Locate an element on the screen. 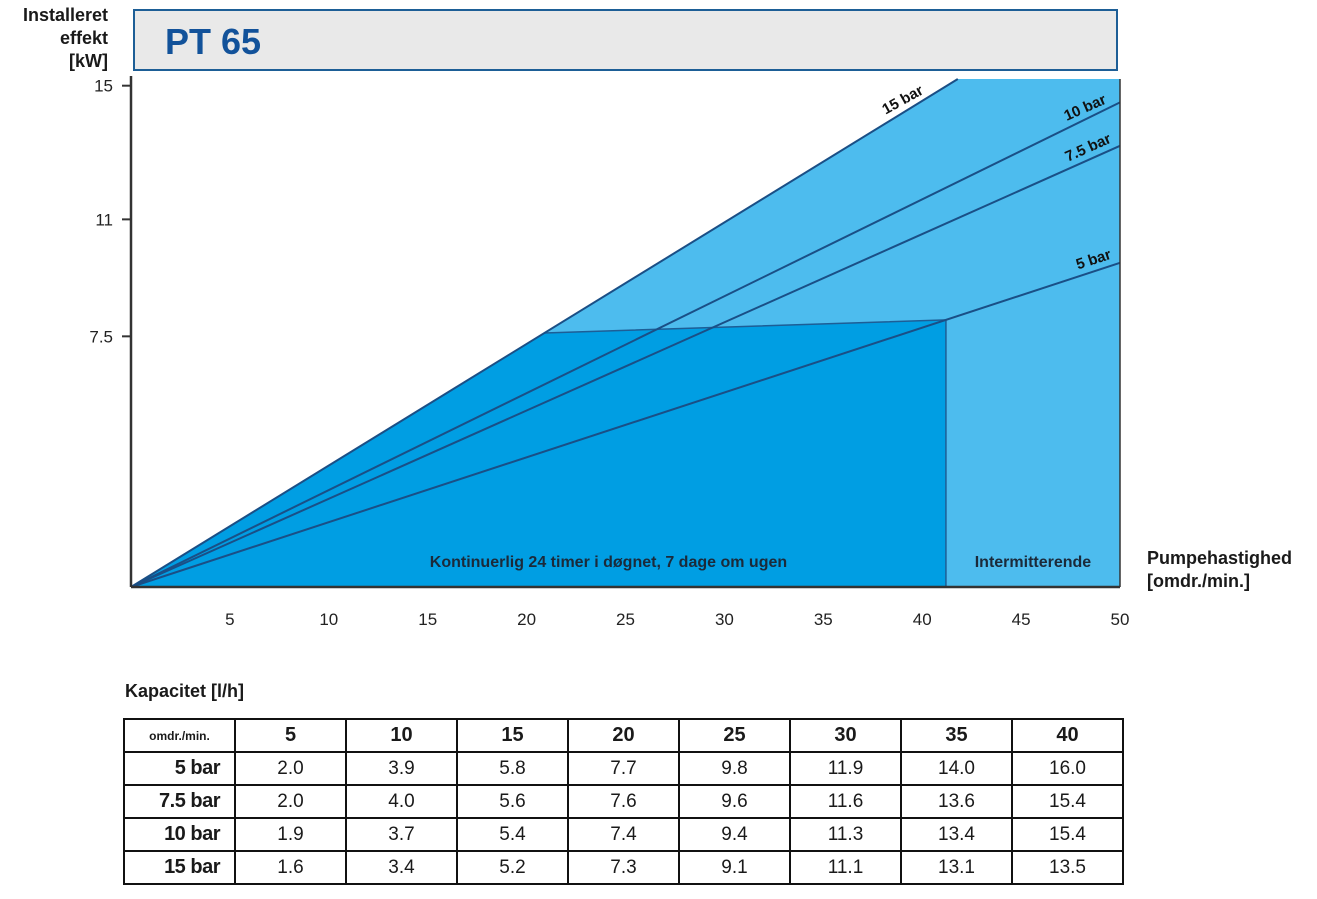 The image size is (1317, 899). table-cell: 13.6 is located at coordinates (956, 801).